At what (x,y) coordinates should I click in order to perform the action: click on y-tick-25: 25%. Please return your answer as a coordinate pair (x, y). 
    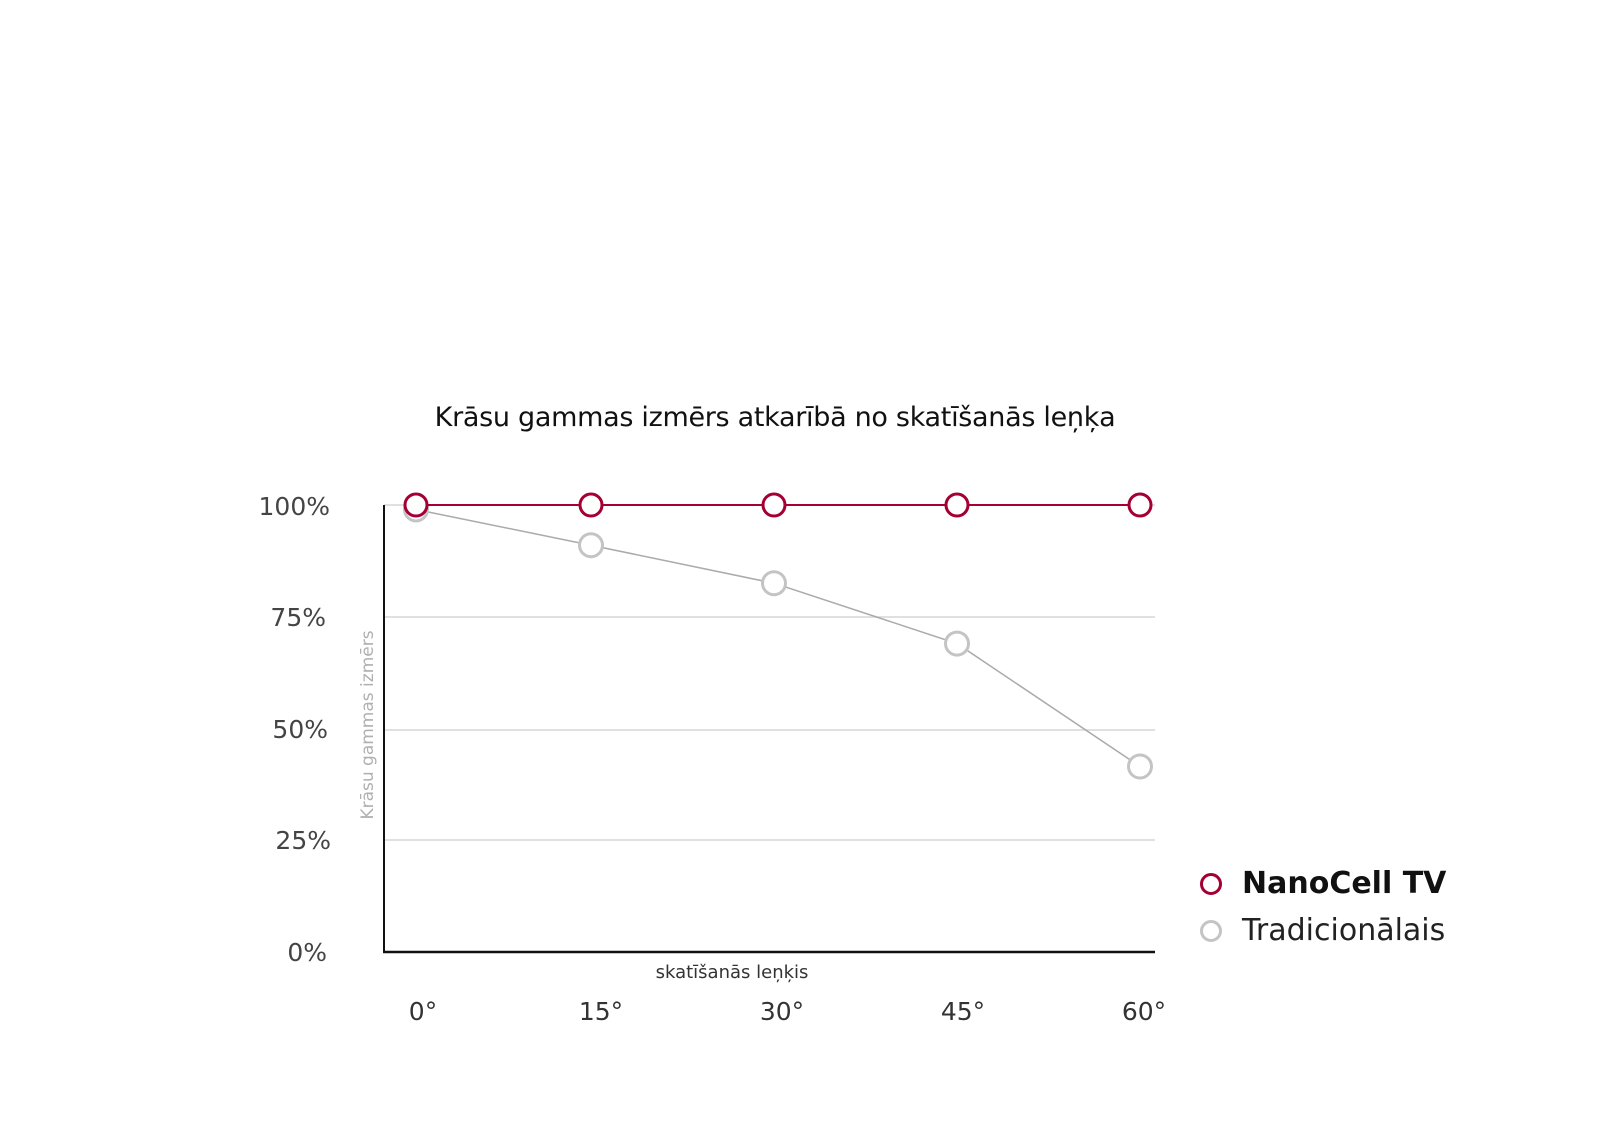
    Looking at the image, I should click on (303, 840).